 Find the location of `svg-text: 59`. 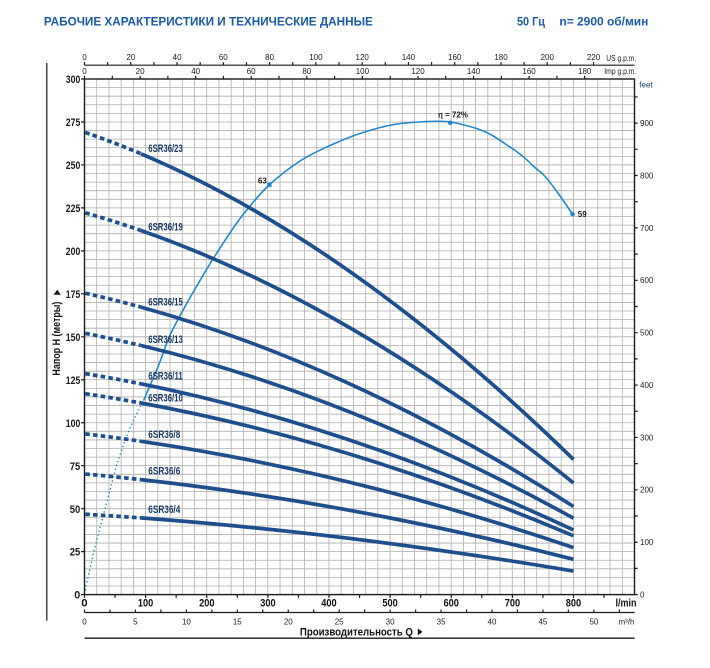

svg-text: 59 is located at coordinates (582, 214).